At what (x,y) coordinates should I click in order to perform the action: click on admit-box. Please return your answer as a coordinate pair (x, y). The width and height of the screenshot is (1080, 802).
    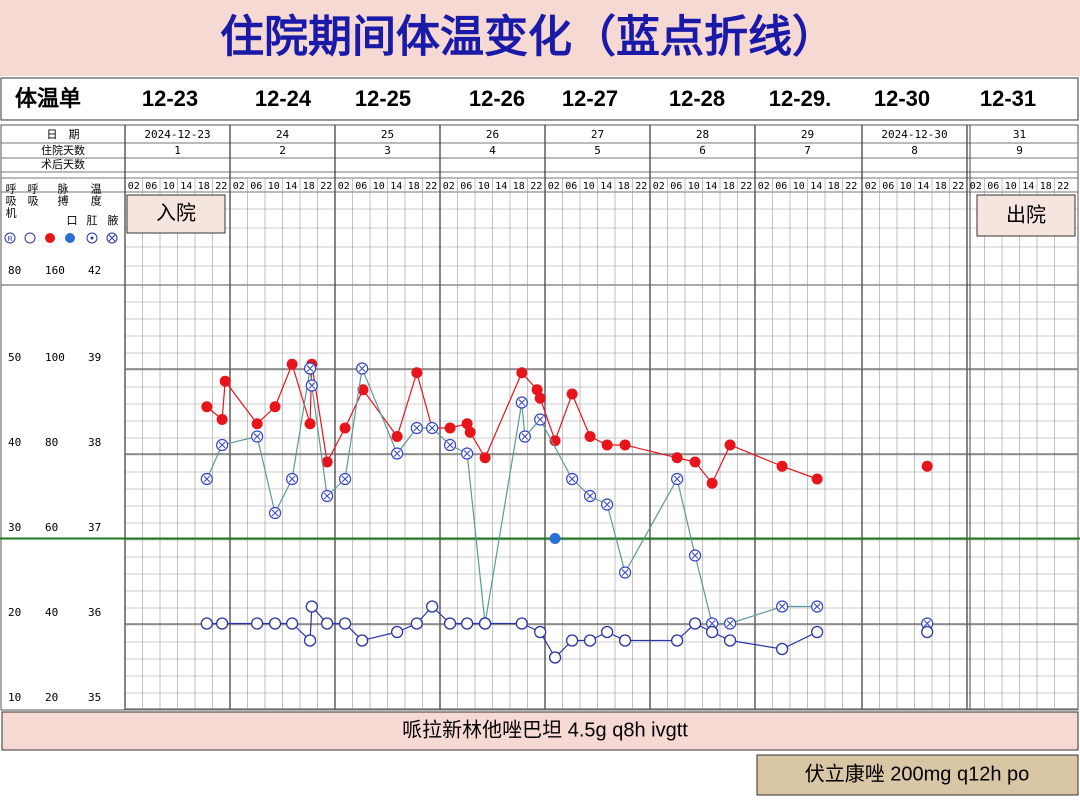
    Looking at the image, I should click on (176, 214).